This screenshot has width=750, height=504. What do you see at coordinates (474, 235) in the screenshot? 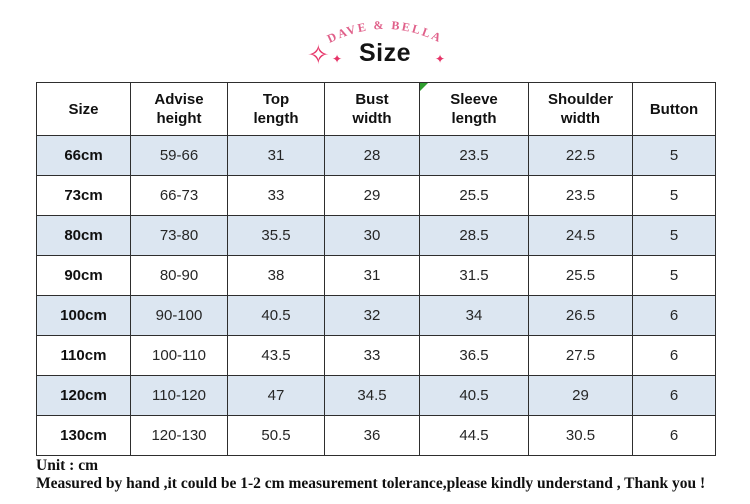
I see `table-cell: 28.5` at bounding box center [474, 235].